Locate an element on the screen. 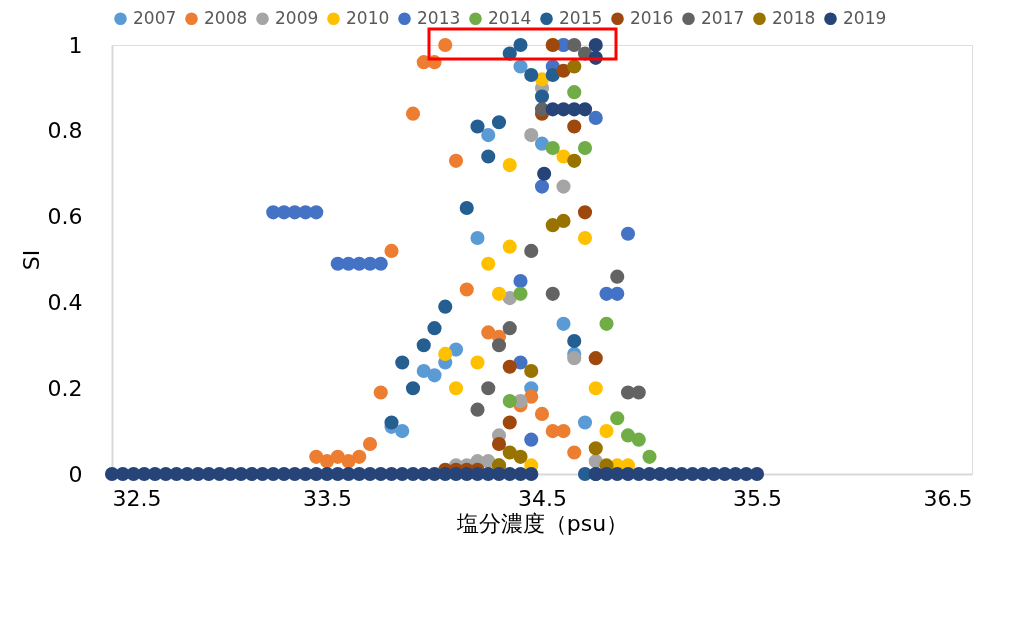 Image resolution: width=1035 pixels, height=637 pixels. legend-label: 2017 is located at coordinates (723, 17).